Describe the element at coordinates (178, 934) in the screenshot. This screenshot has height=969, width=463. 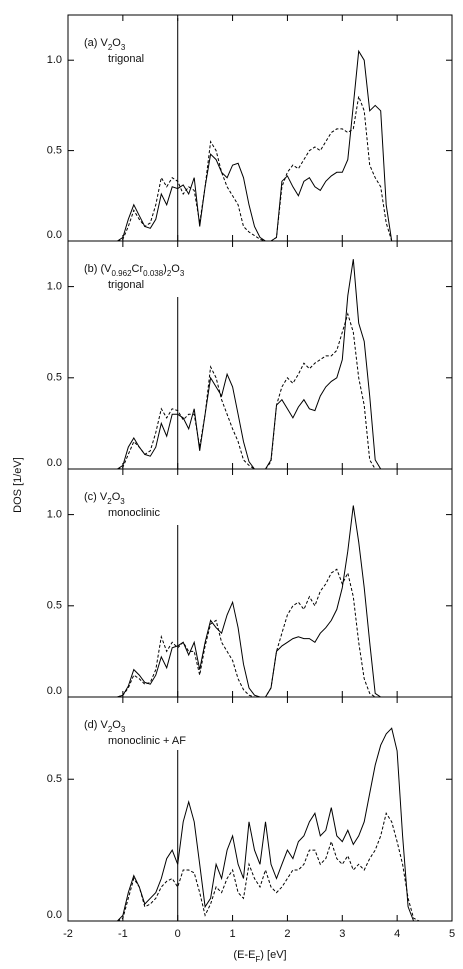
I see `x-tick-label: 0` at that location.